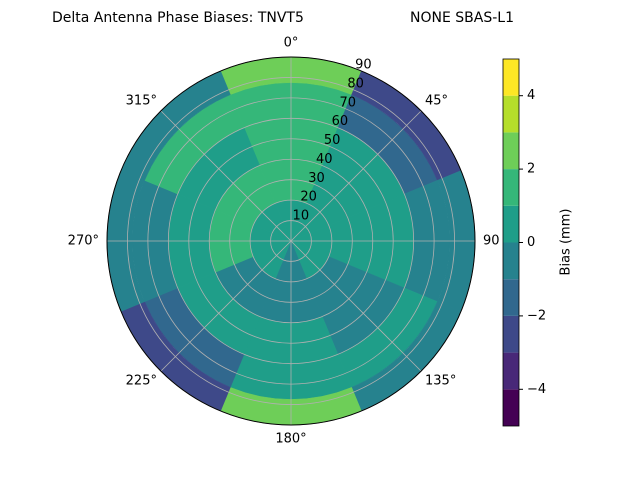 Image resolution: width=640 pixels, height=480 pixels. What do you see at coordinates (290, 439) in the screenshot?
I see `angular-tick-label: 180°` at bounding box center [290, 439].